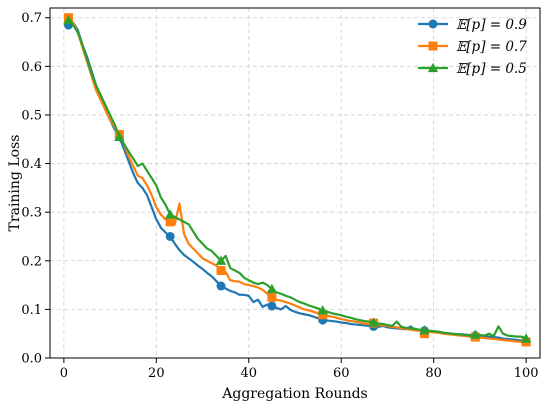 This screenshot has width=550, height=410. I want to click on y-tick-label: 0.4, so click(31, 164).